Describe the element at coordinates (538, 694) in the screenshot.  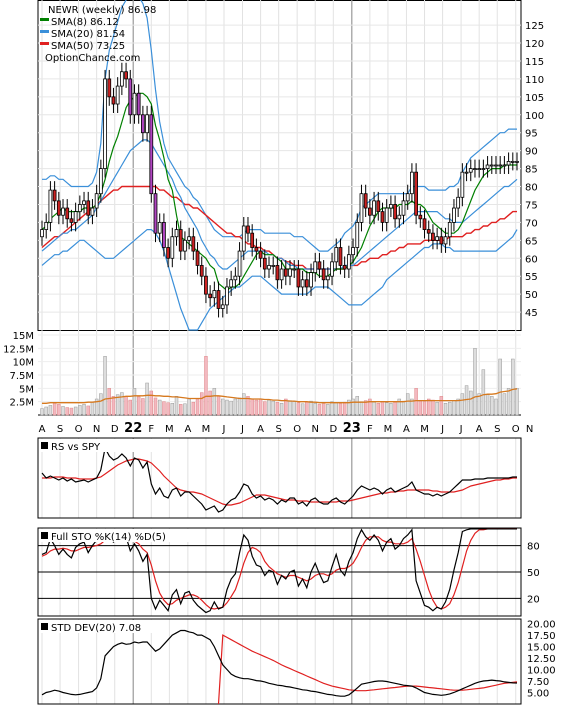
I see `stddev-tick-label: 5.00` at that location.